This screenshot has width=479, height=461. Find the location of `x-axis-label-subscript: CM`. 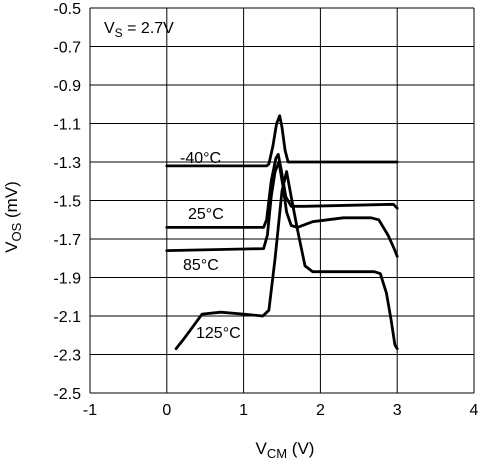

x-axis-label-subscript: CM is located at coordinates (277, 453).